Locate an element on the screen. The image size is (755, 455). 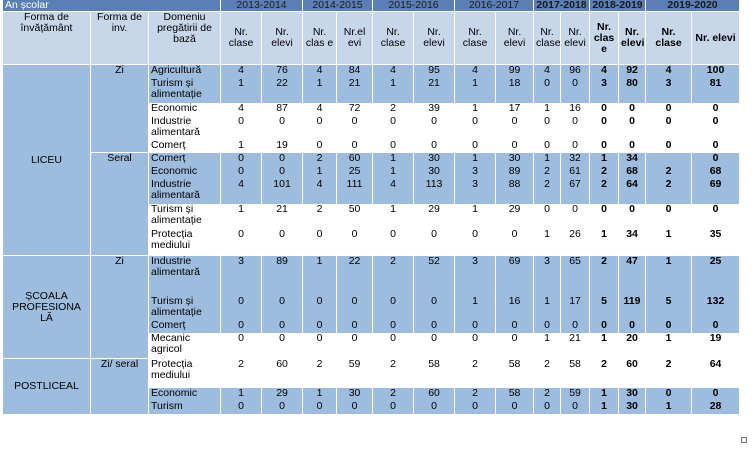
nr-elevi-cell: 18 is located at coordinates (515, 90).